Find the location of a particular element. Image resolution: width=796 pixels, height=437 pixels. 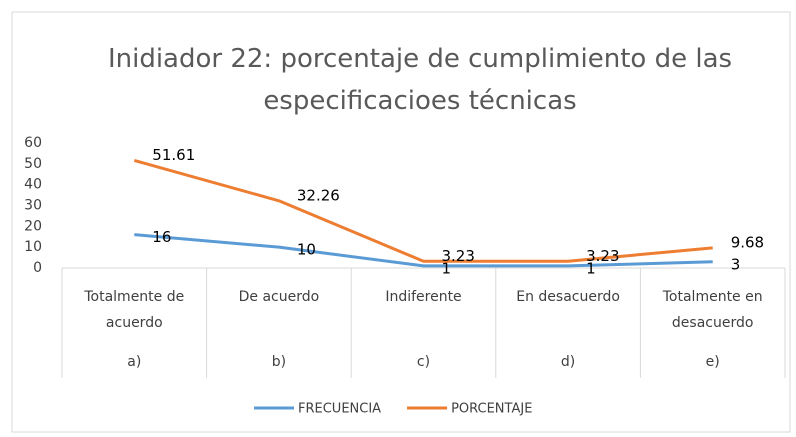

x-tick-label: Totalmente de acuerdo is located at coordinates (134, 310).